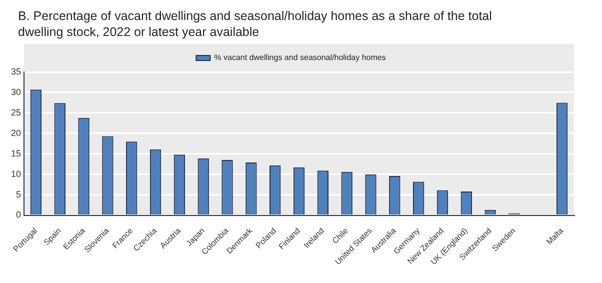  I want to click on y-tick-label: 20, so click(16, 133).